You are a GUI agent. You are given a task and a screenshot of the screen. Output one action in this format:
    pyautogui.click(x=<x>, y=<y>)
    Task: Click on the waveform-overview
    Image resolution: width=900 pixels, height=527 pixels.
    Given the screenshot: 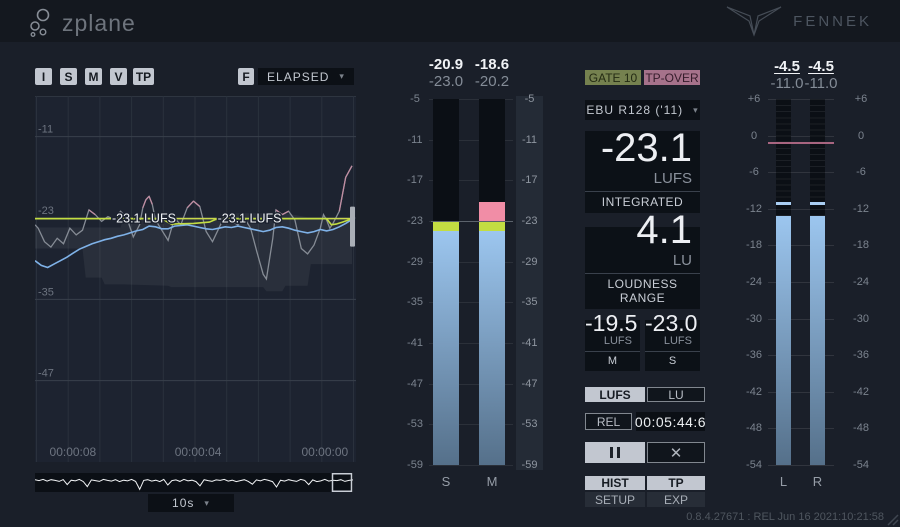 What is the action you would take?
    pyautogui.click(x=194, y=482)
    